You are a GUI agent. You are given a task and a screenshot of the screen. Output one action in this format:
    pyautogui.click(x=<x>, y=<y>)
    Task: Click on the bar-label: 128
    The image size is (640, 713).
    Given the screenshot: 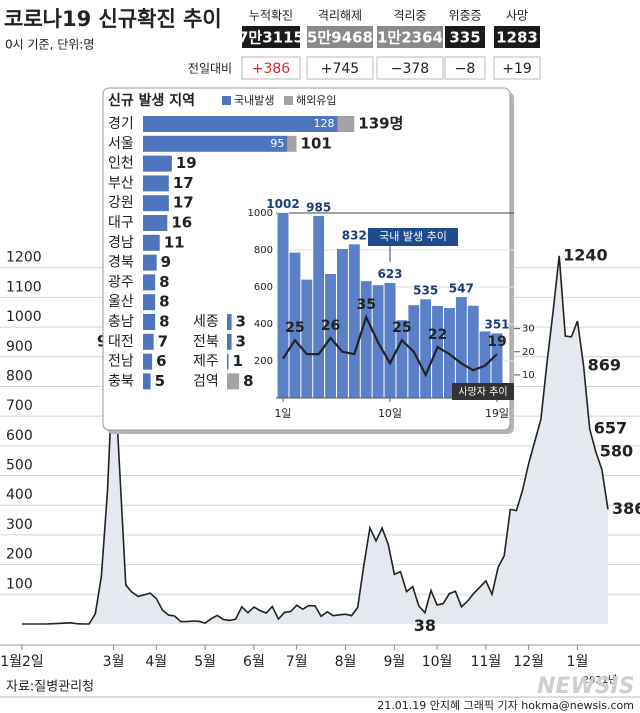 What is the action you would take?
    pyautogui.click(x=324, y=123)
    